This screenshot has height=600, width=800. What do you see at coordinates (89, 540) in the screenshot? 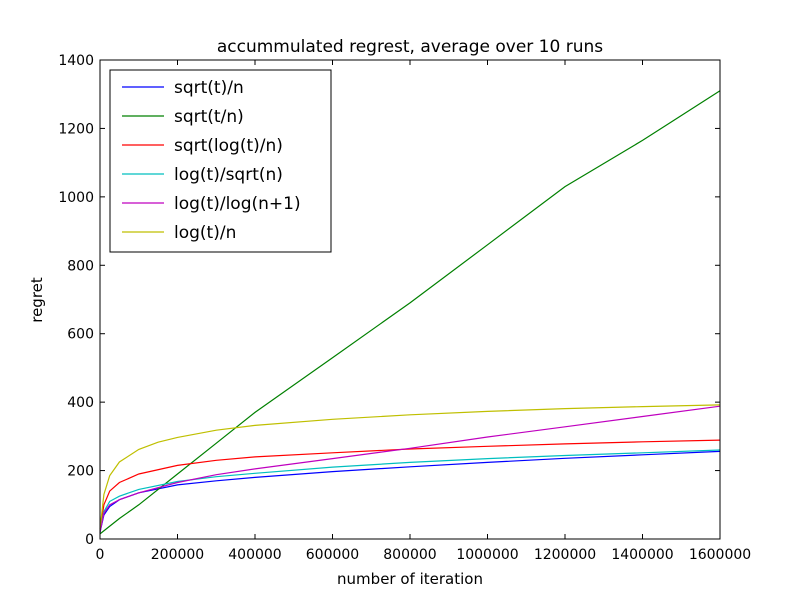
I see `y-tick-label: 0` at bounding box center [89, 540].